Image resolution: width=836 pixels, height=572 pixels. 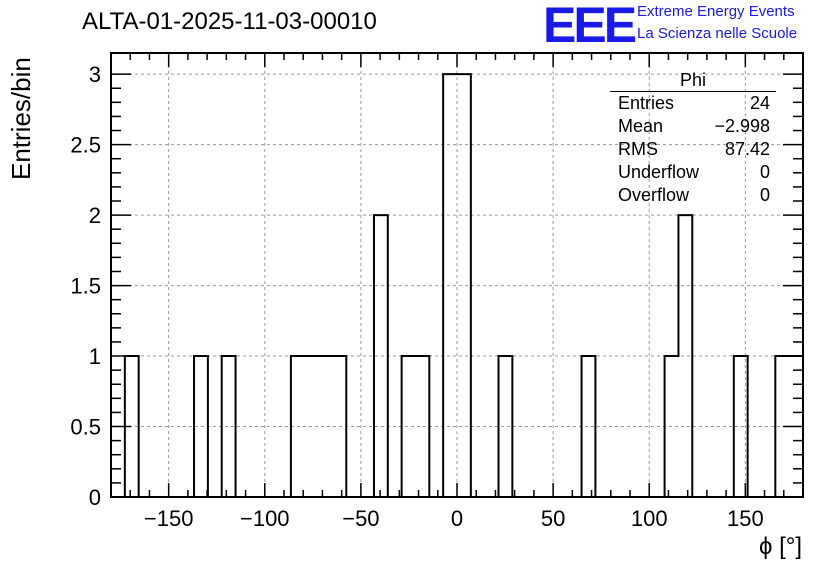 What do you see at coordinates (457, 518) in the screenshot?
I see `x-tick-label: 0` at bounding box center [457, 518].